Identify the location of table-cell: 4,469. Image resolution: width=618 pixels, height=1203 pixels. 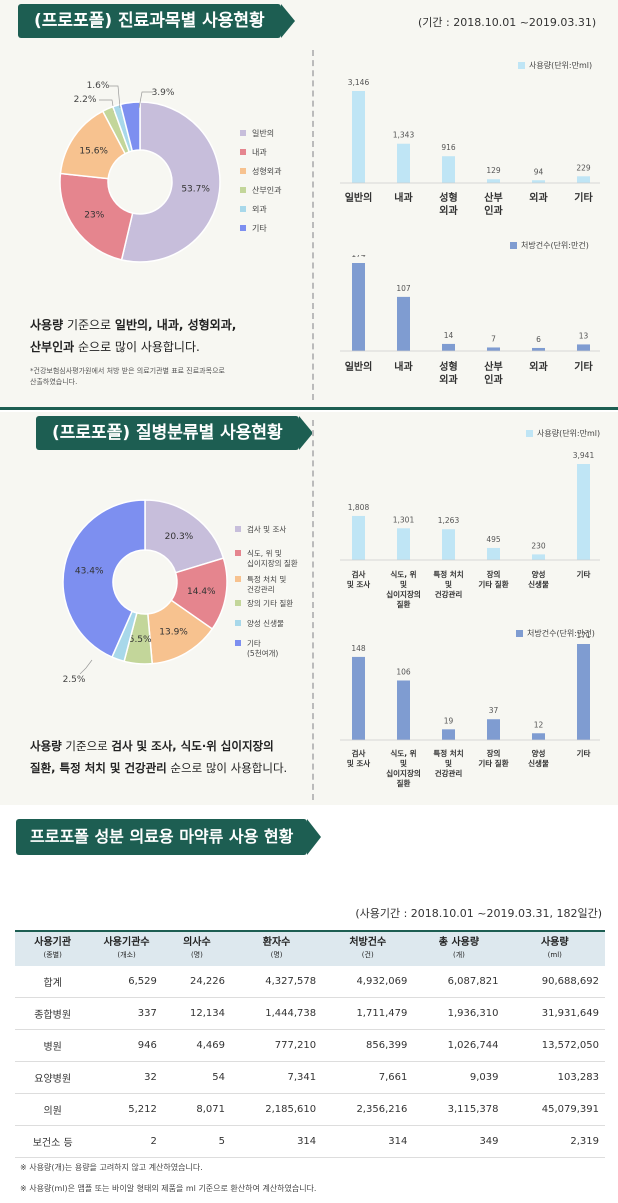
(196, 1045).